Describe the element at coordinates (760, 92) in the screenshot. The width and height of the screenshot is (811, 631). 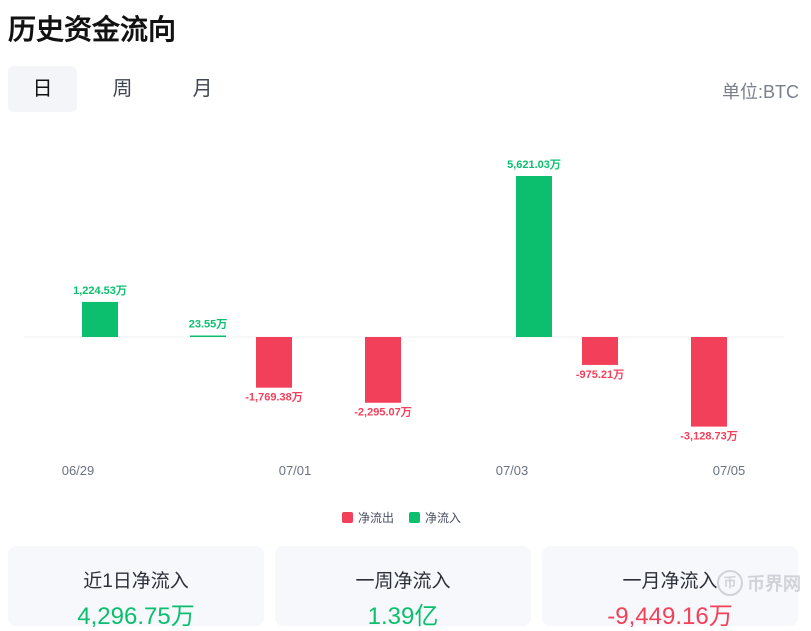
I see `unit-label: 单位:BTC` at that location.